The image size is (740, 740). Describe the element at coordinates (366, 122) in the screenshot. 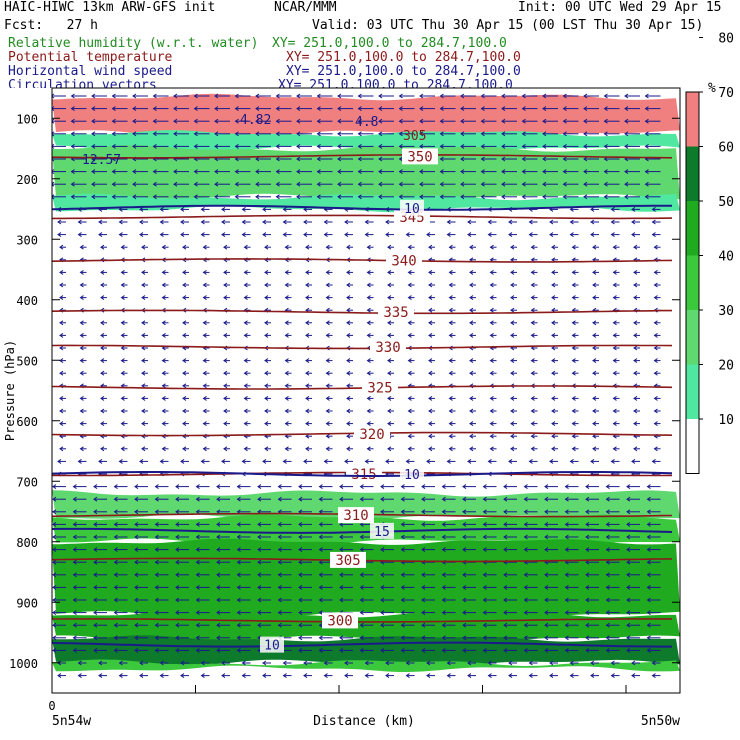

I see `top-contour-label: 4.8` at that location.